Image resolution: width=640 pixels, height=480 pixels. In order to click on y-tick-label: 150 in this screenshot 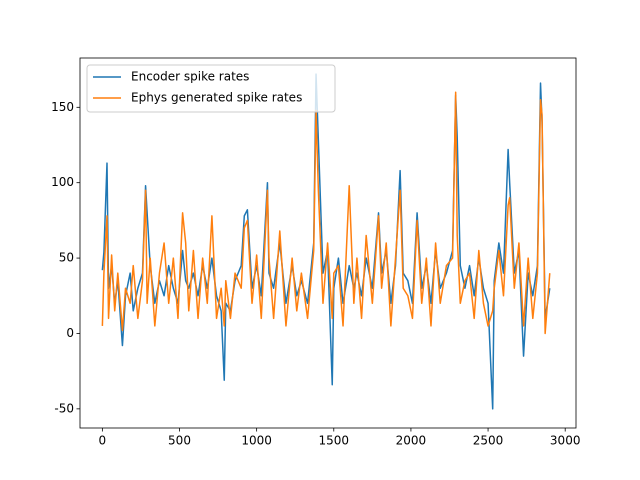, I will do `click(62, 107)`.